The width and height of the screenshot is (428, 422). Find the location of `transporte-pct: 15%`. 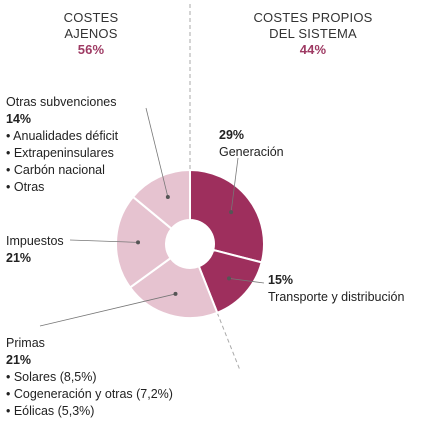

transporte-pct: 15% is located at coordinates (281, 280).